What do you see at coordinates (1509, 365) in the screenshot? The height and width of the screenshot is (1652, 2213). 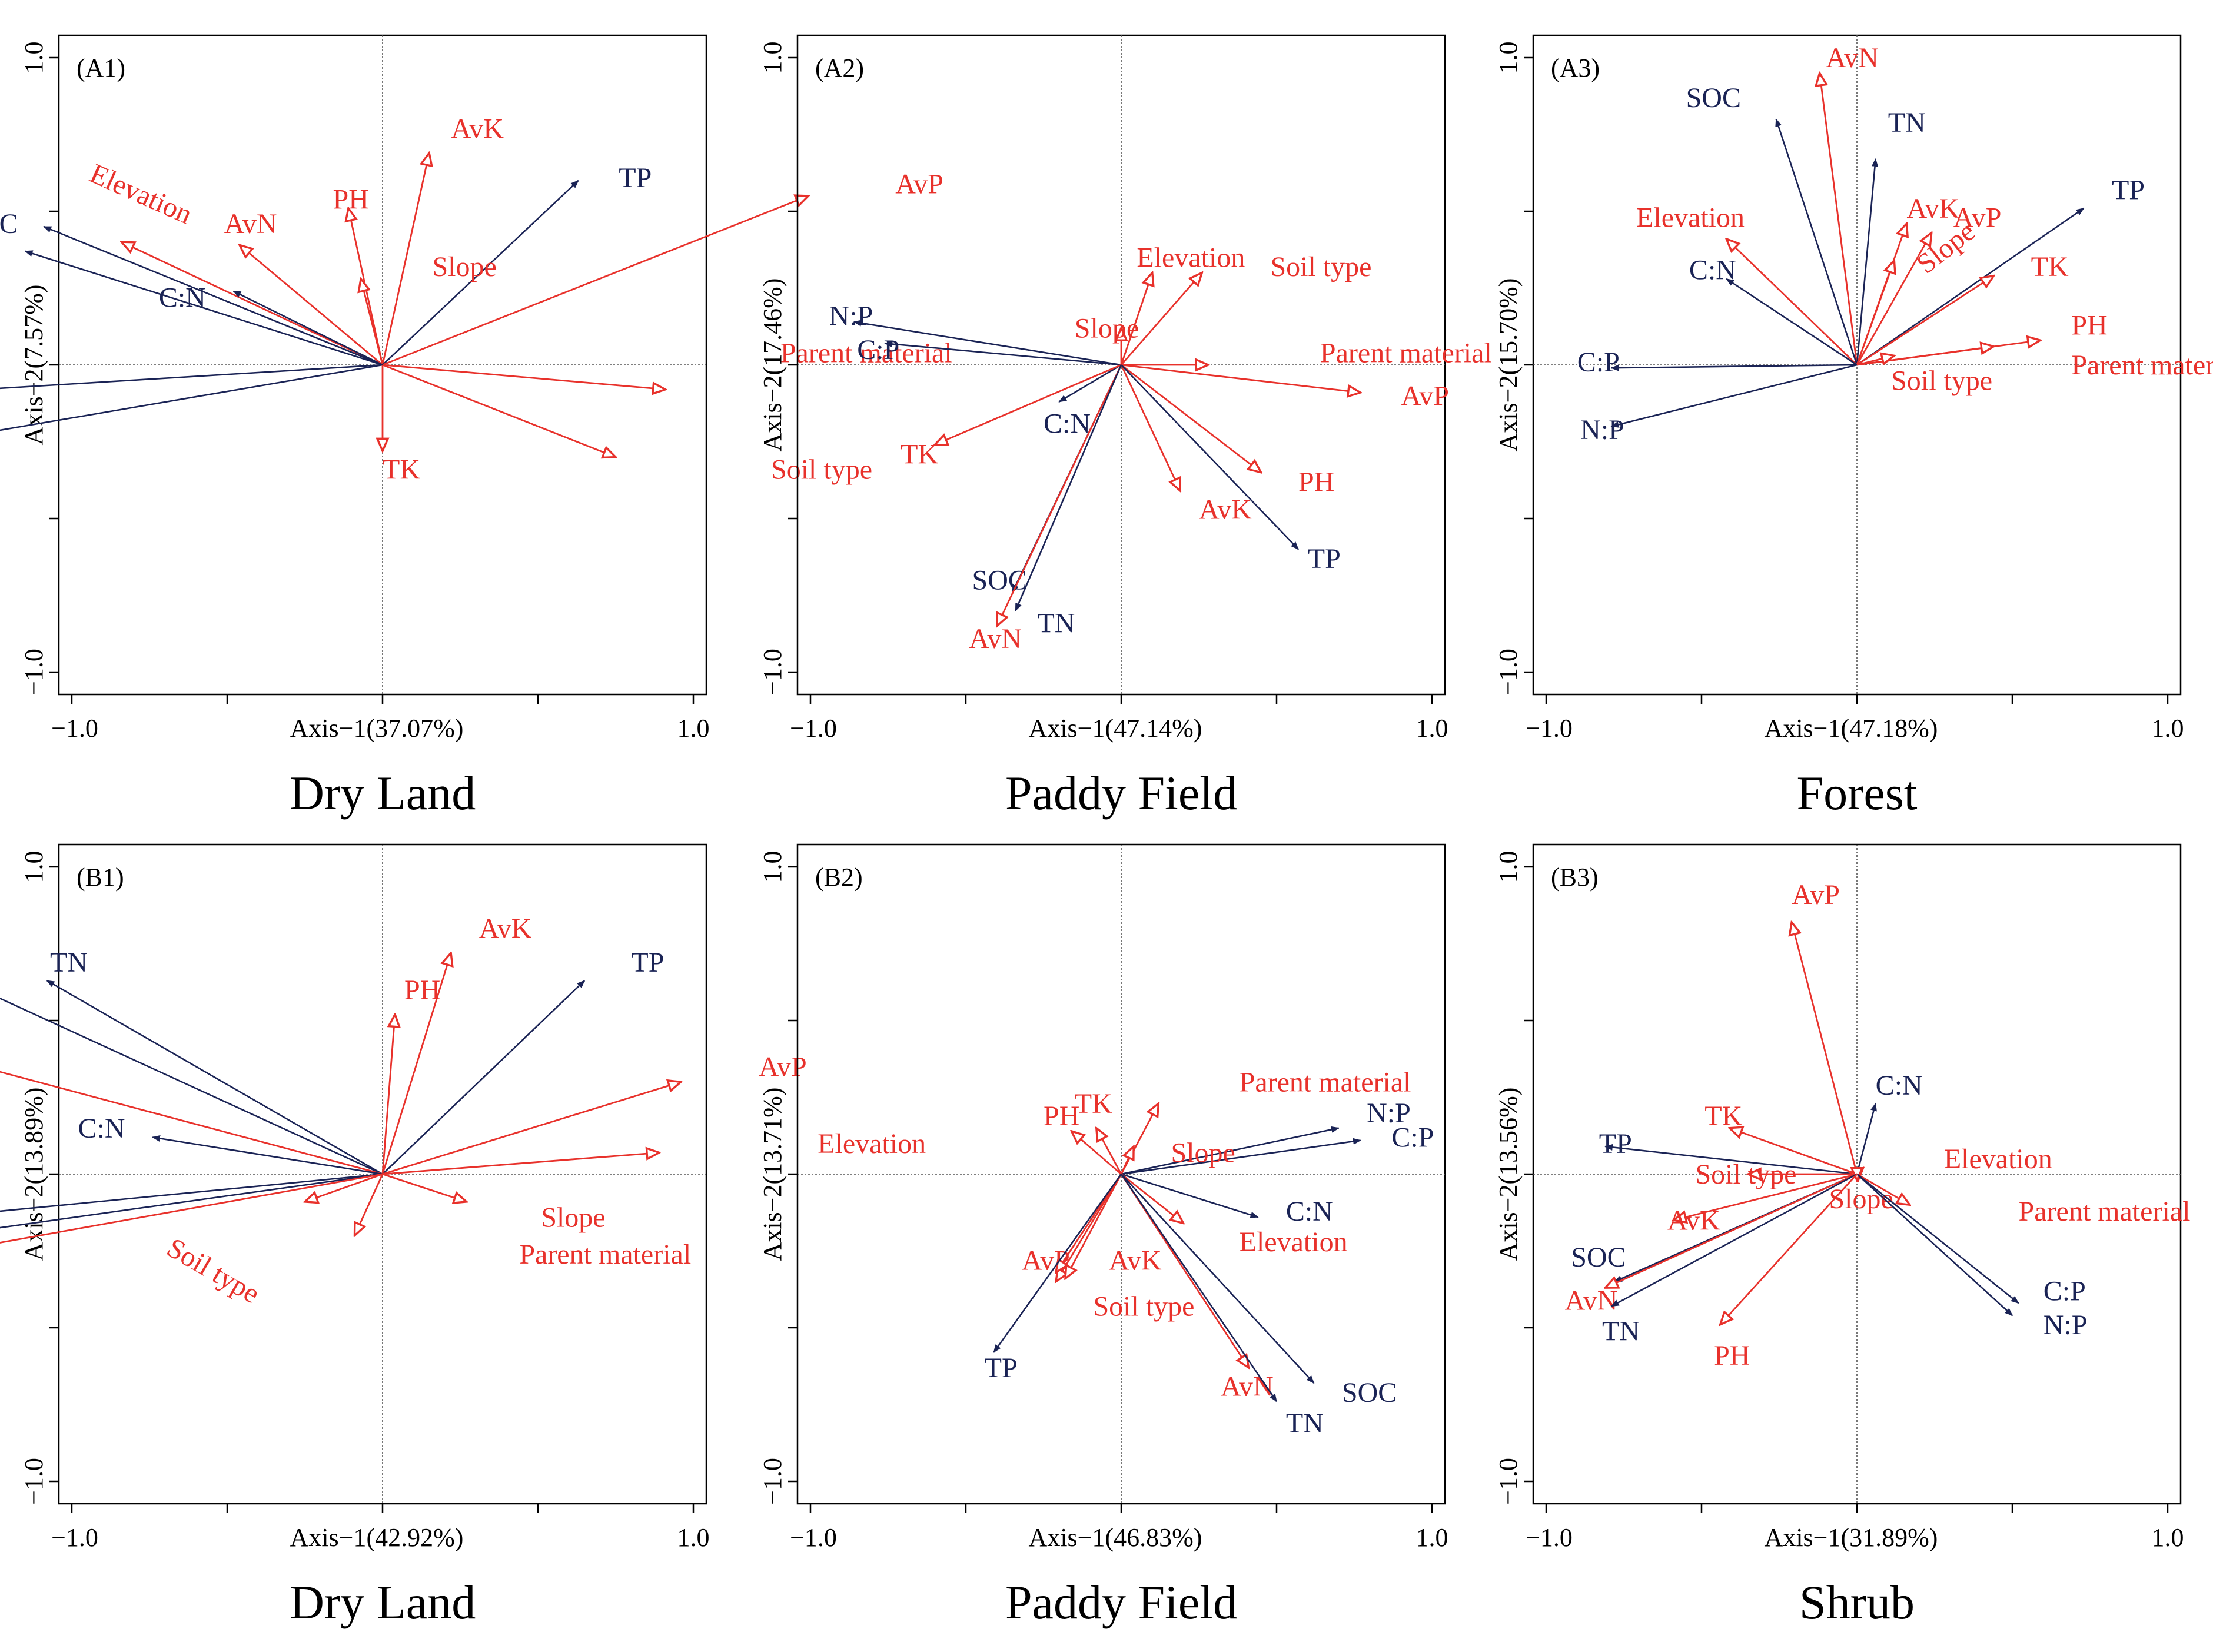 I see `y-axis-label: Axis−2(15.70%)` at bounding box center [1509, 365].